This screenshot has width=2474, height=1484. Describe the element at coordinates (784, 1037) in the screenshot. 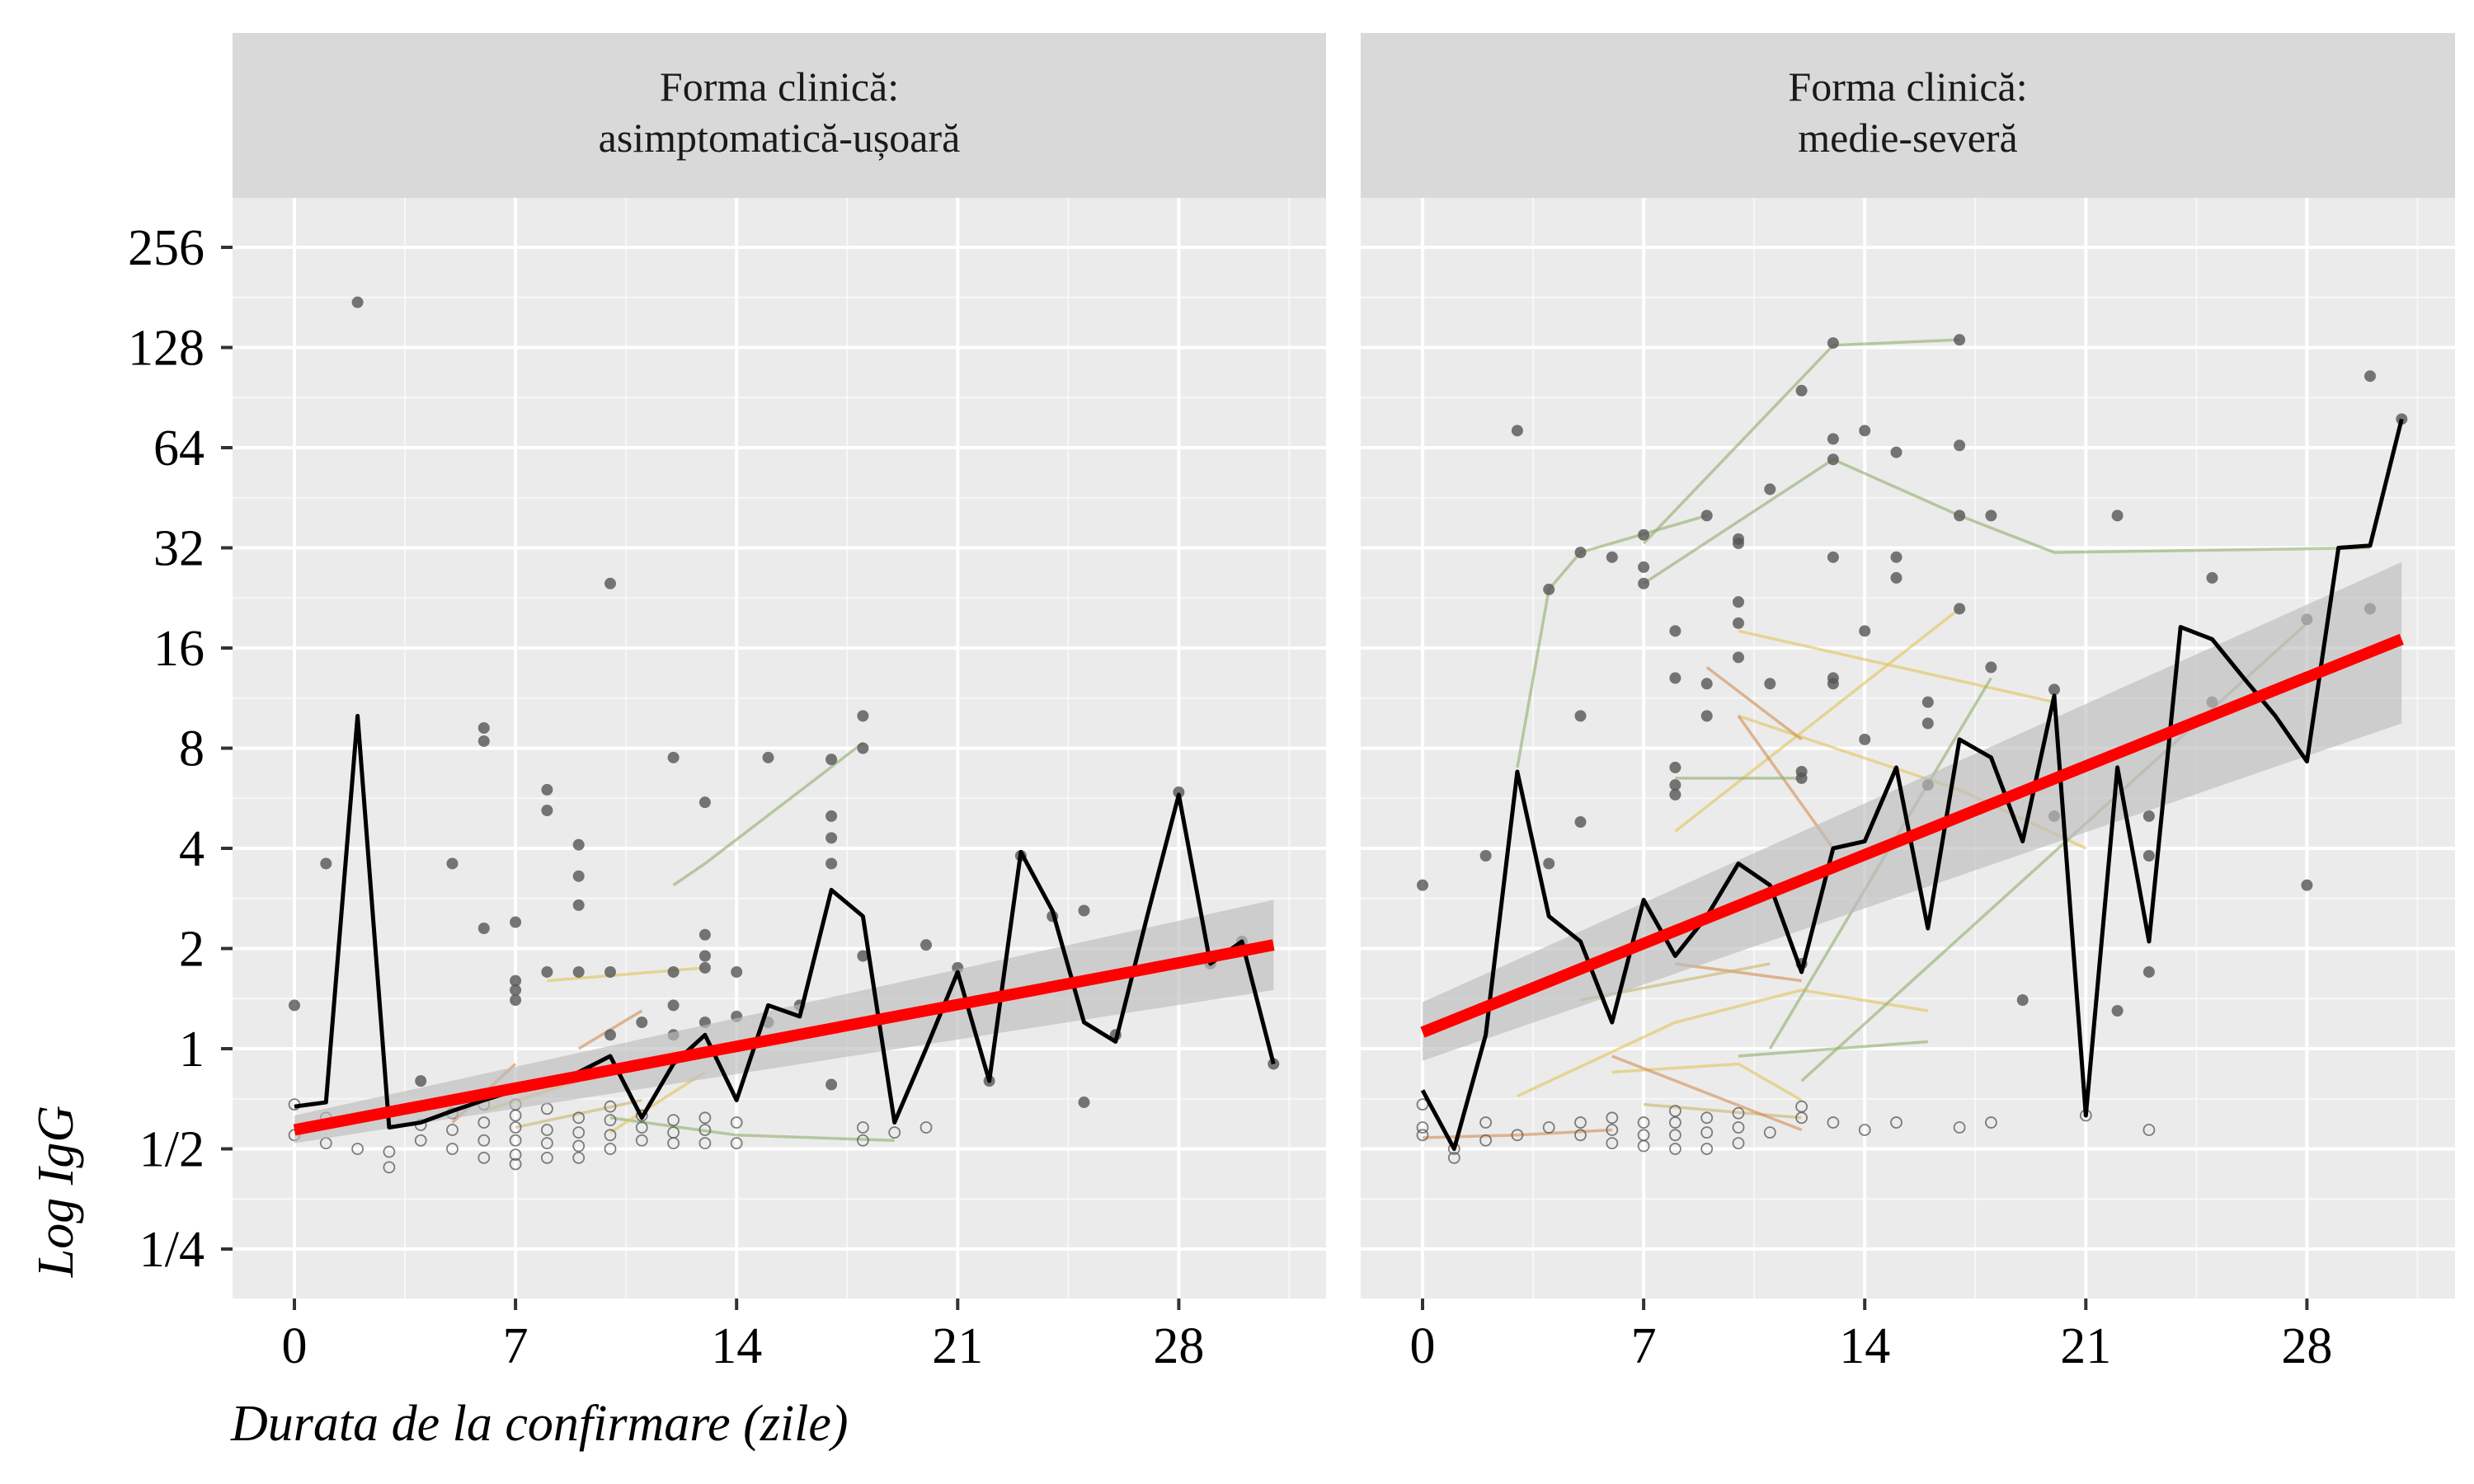

I see `regression-line` at that location.